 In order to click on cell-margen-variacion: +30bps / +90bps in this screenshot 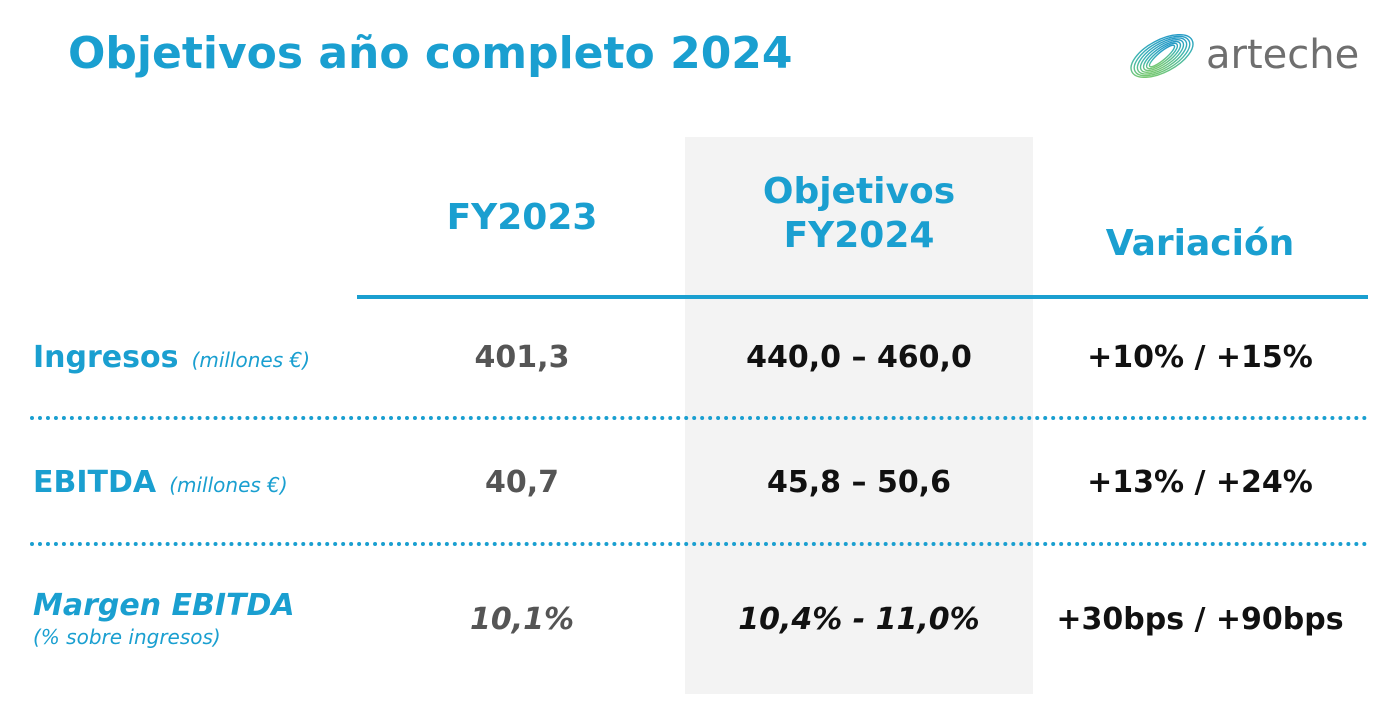, I will do `click(1200, 619)`.